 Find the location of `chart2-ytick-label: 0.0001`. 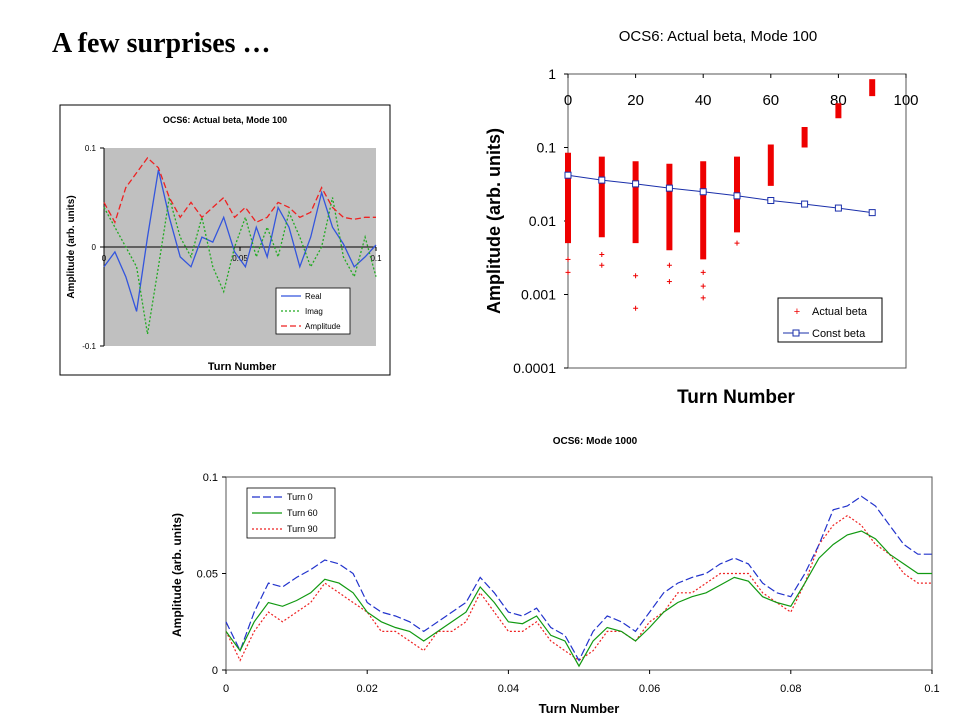

chart2-ytick-label: 0.0001 is located at coordinates (534, 368).